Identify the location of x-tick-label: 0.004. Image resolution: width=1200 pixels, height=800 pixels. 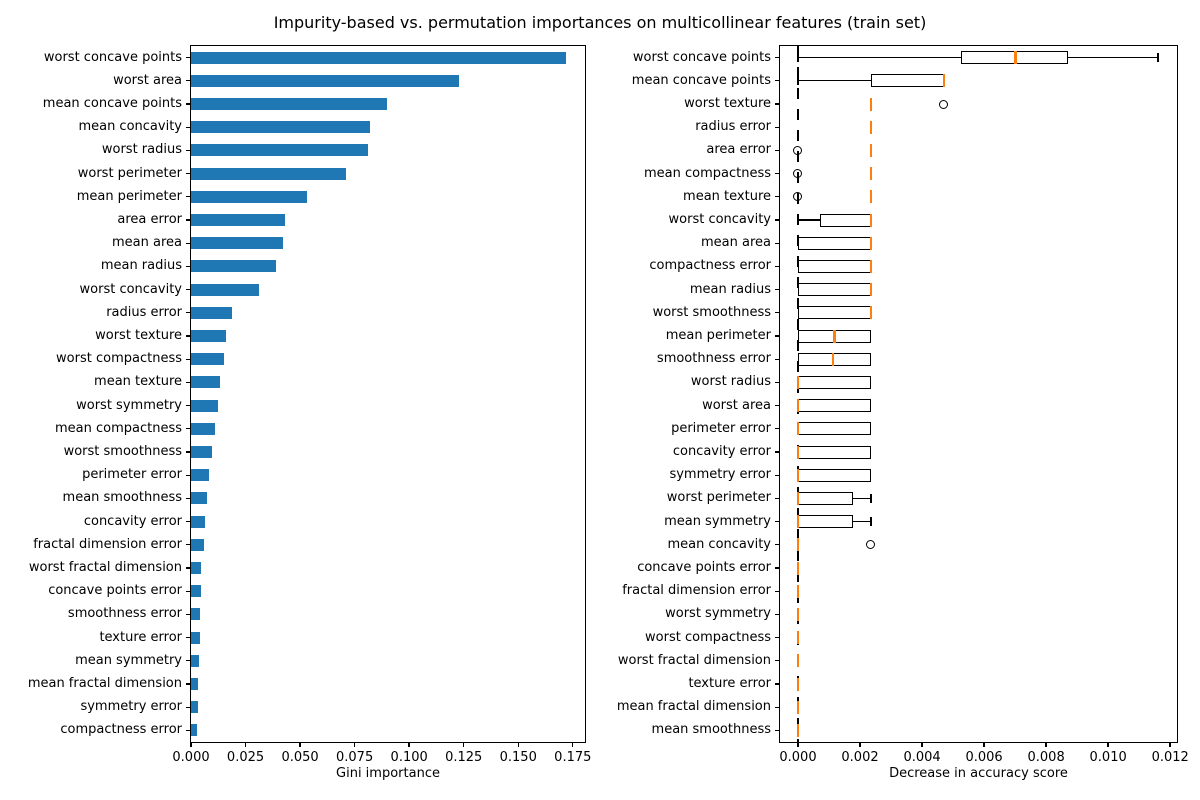
(922, 757).